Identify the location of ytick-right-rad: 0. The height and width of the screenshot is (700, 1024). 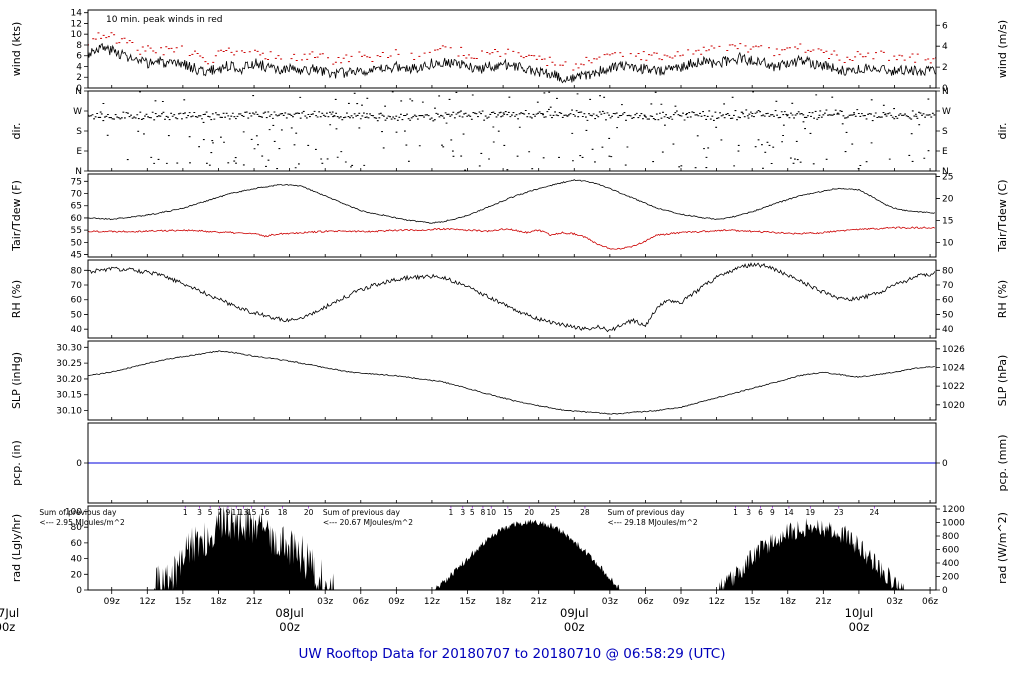
(945, 591).